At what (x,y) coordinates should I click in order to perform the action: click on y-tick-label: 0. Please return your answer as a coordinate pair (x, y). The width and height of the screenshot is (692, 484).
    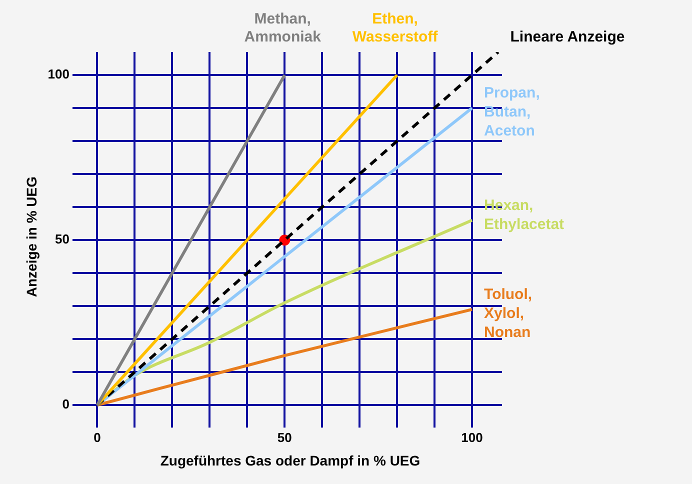
    Looking at the image, I should click on (66, 404).